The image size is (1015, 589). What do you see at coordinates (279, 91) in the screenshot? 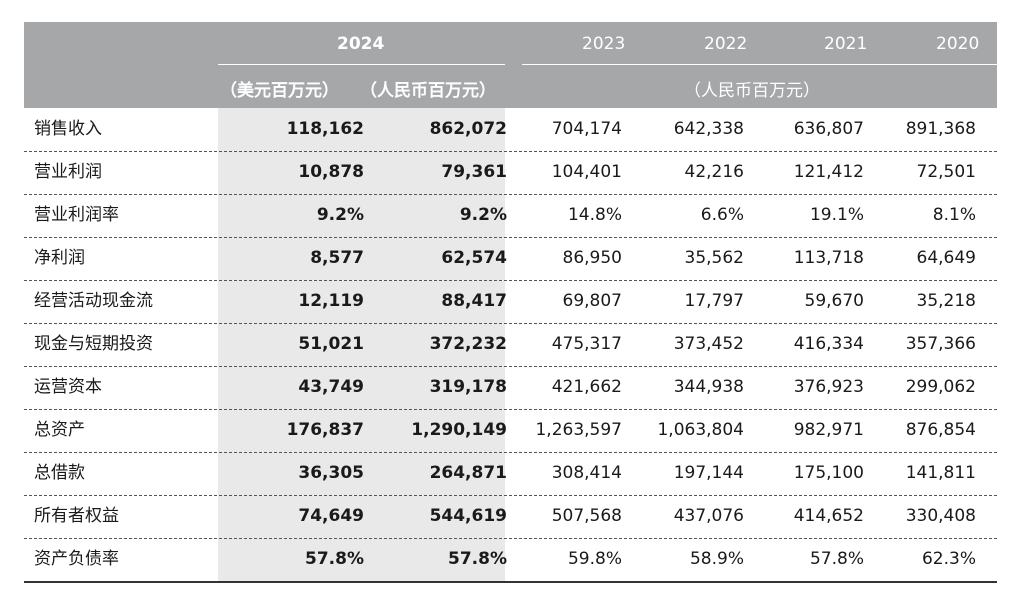
I see `header-unit-usd: （美元百万元）` at bounding box center [279, 91].